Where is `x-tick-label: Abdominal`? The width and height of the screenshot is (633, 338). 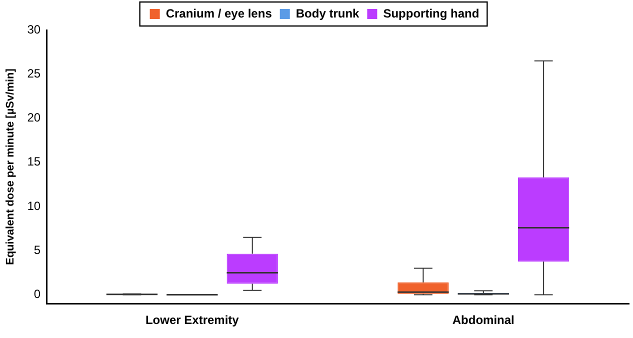
x-tick-label: Abdominal is located at coordinates (483, 320).